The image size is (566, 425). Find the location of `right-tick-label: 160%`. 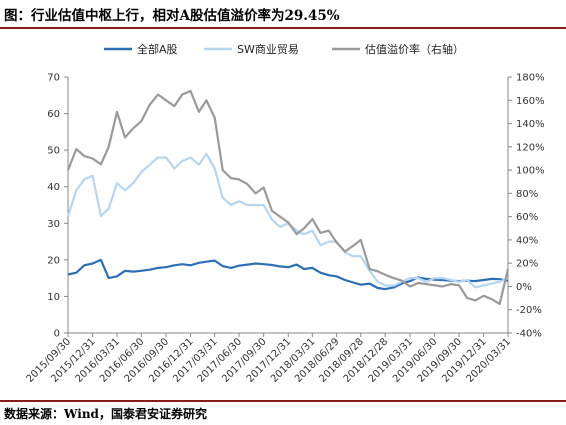

right-tick-label: 160% is located at coordinates (530, 101).